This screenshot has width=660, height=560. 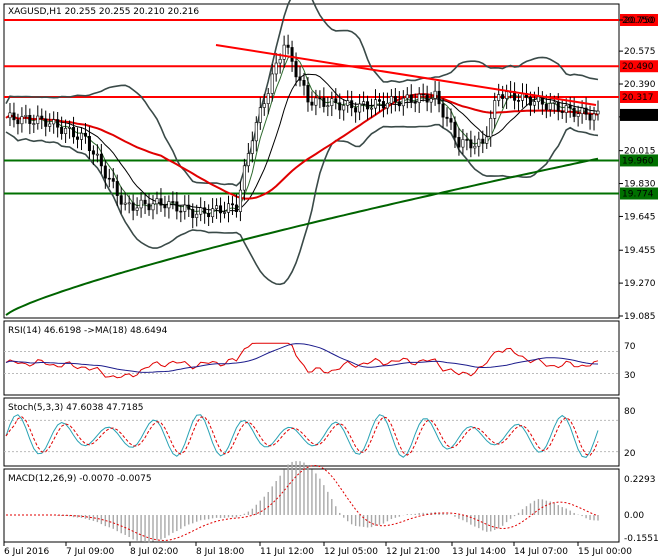 I want to click on price-tick-label: 19.645, so click(x=640, y=217).